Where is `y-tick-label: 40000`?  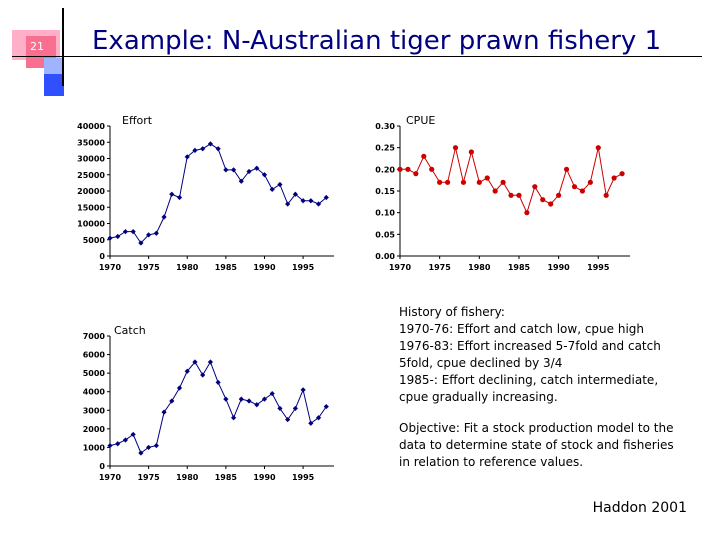
y-tick-label: 40000 is located at coordinates (91, 126).